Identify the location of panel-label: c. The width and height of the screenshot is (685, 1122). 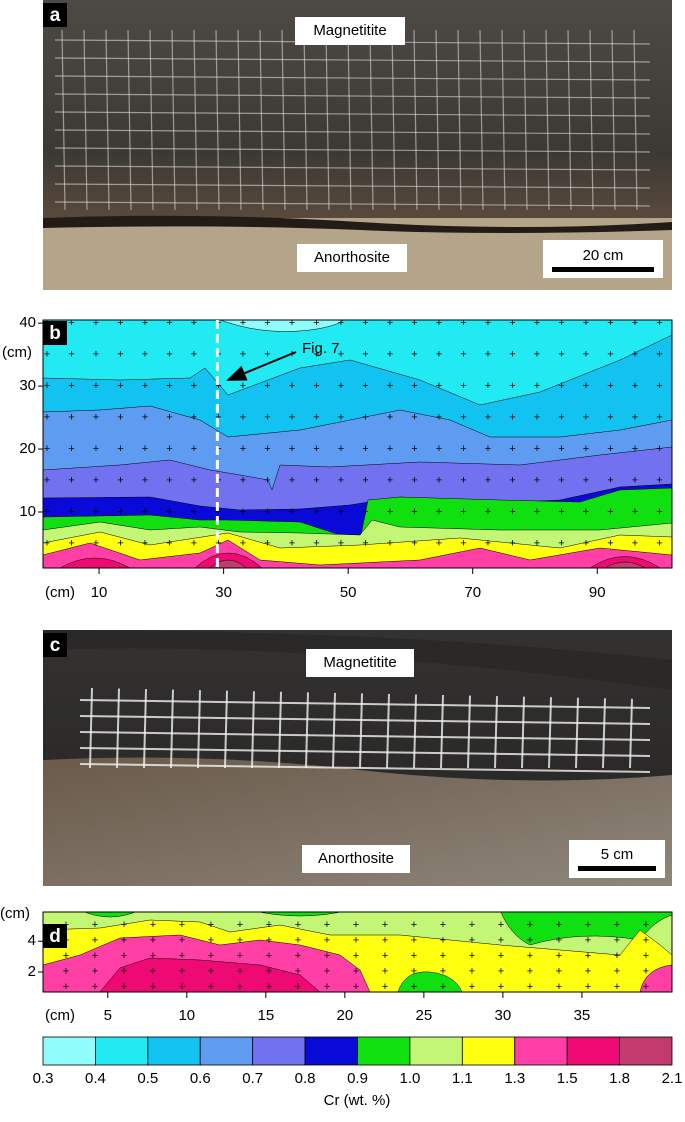
(55, 645).